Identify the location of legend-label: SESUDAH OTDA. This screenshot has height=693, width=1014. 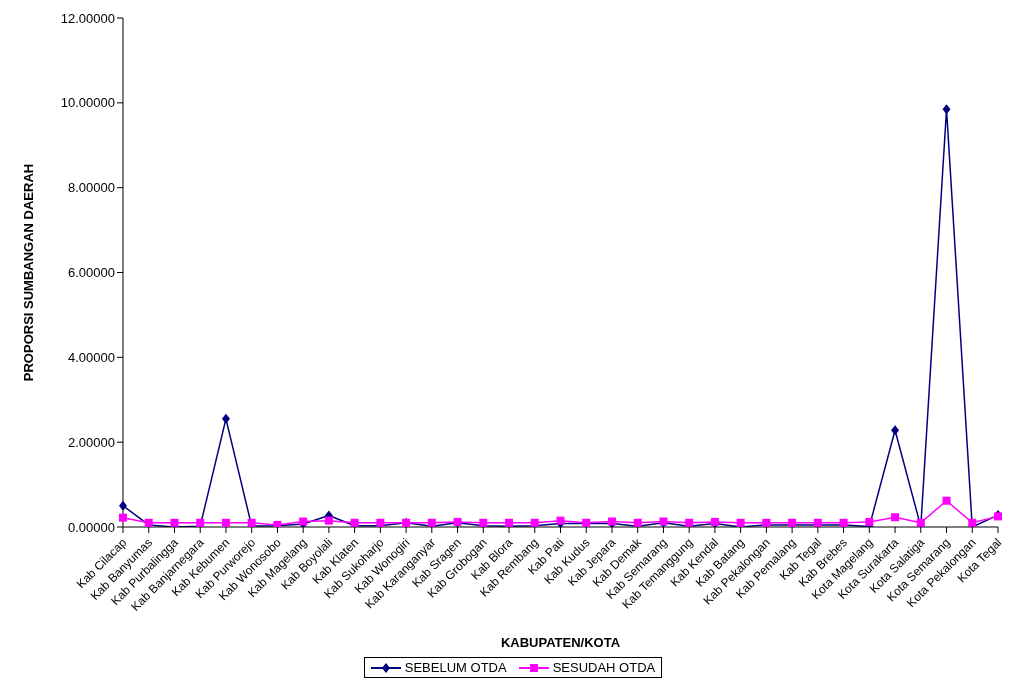
(603, 667).